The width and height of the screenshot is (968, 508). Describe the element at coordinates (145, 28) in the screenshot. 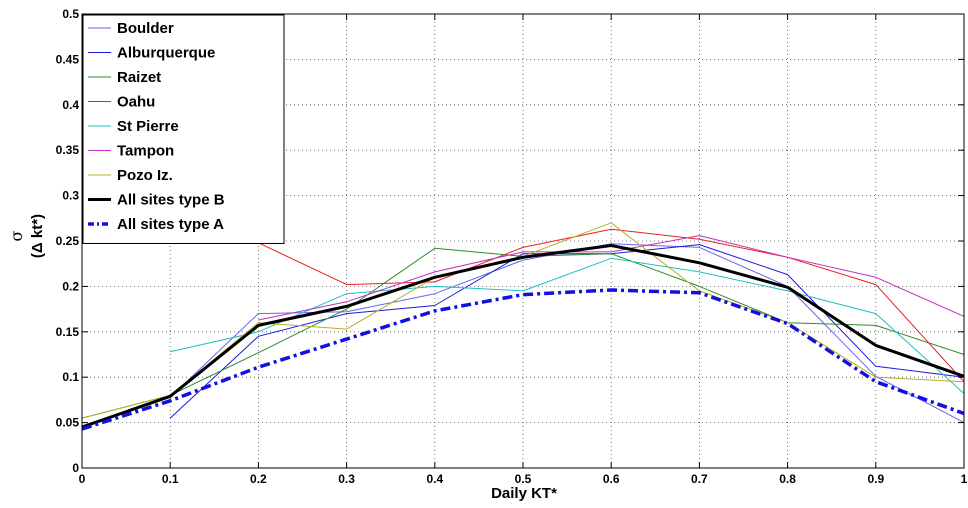

I see `legend-label: Boulder` at that location.